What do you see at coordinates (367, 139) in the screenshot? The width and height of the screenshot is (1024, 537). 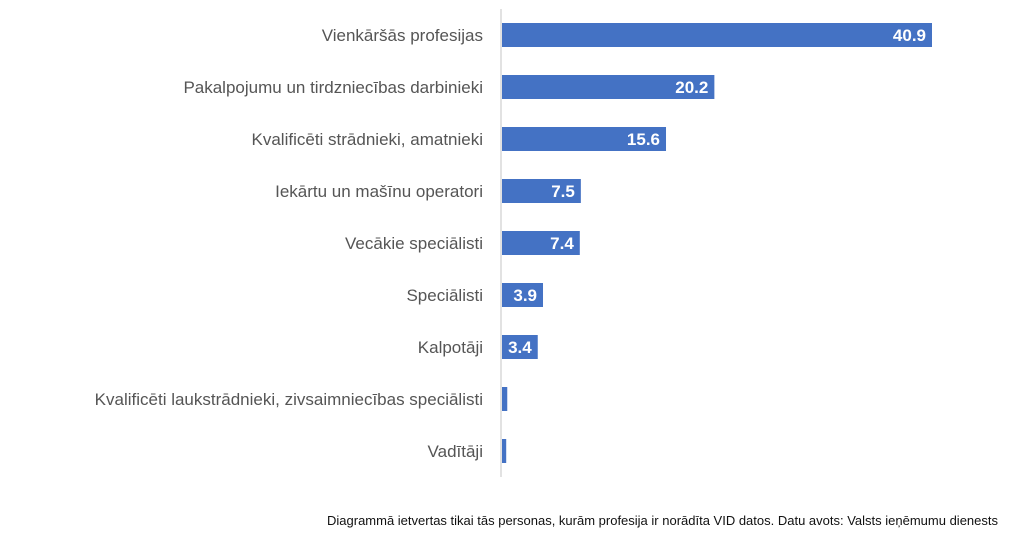 I see `category-label: Kvalificēti strādnieki, amatnieki` at bounding box center [367, 139].